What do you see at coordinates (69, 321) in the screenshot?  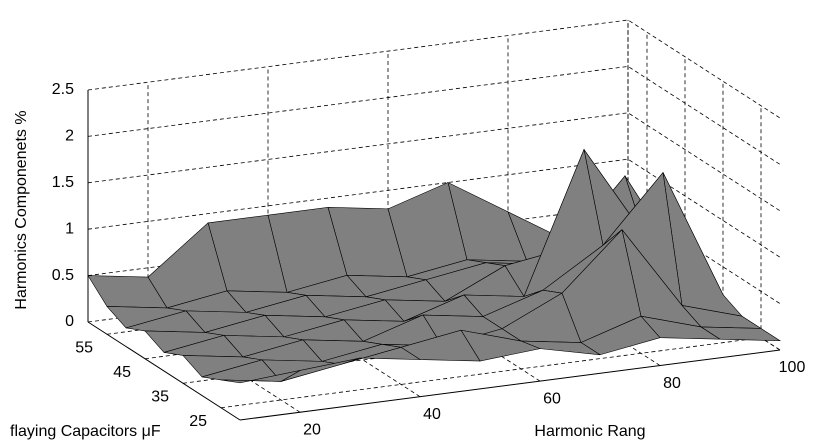 I see `z-tick-label: 0` at bounding box center [69, 321].